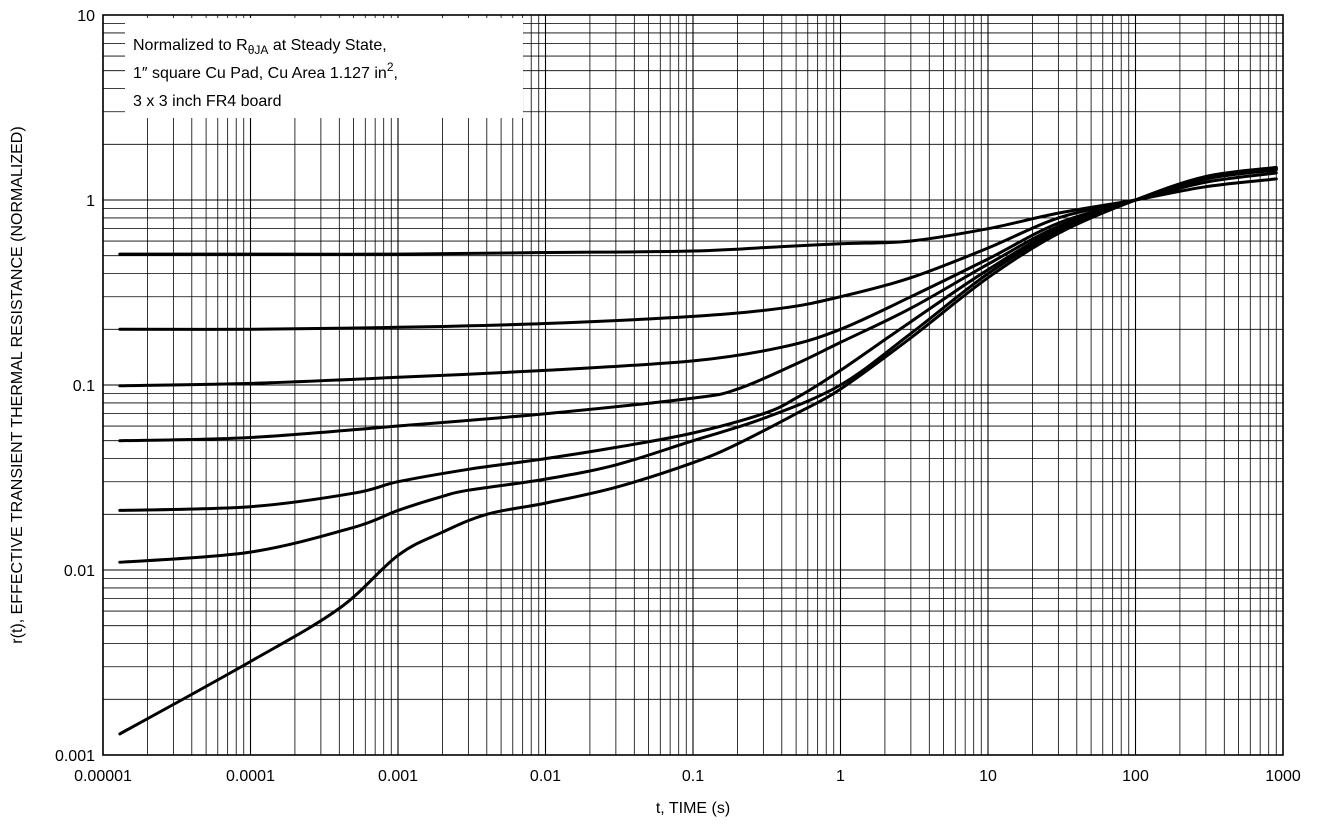 This screenshot has width=1323, height=824. What do you see at coordinates (84, 386) in the screenshot?
I see `y-tick-label: 0.1` at bounding box center [84, 386].